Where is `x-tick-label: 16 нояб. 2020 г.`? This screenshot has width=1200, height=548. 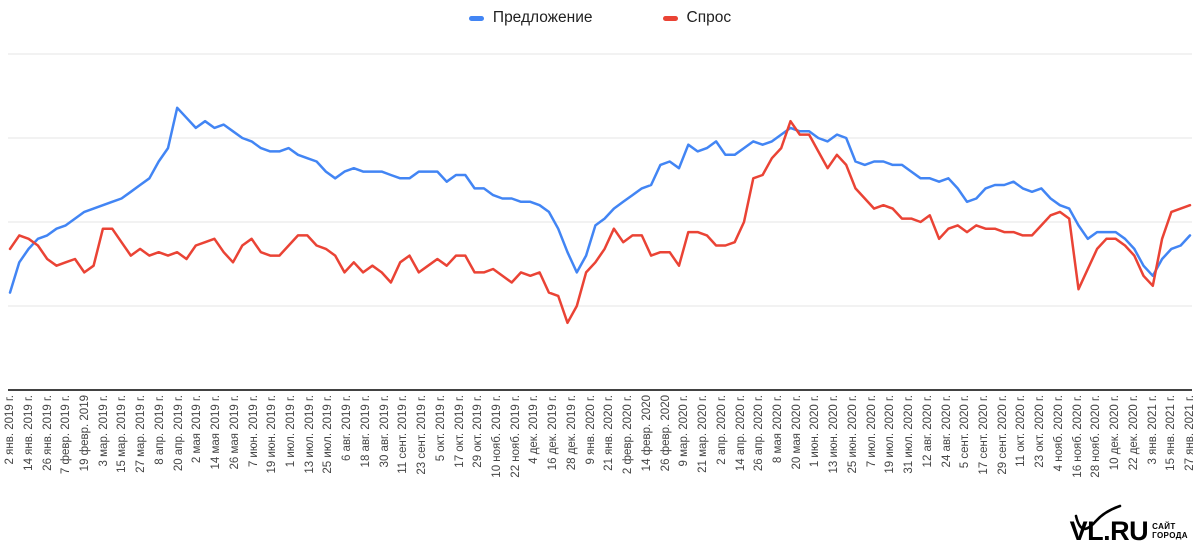
x-tick-label: 16 нояб. 2020 г. is located at coordinates (1077, 436).